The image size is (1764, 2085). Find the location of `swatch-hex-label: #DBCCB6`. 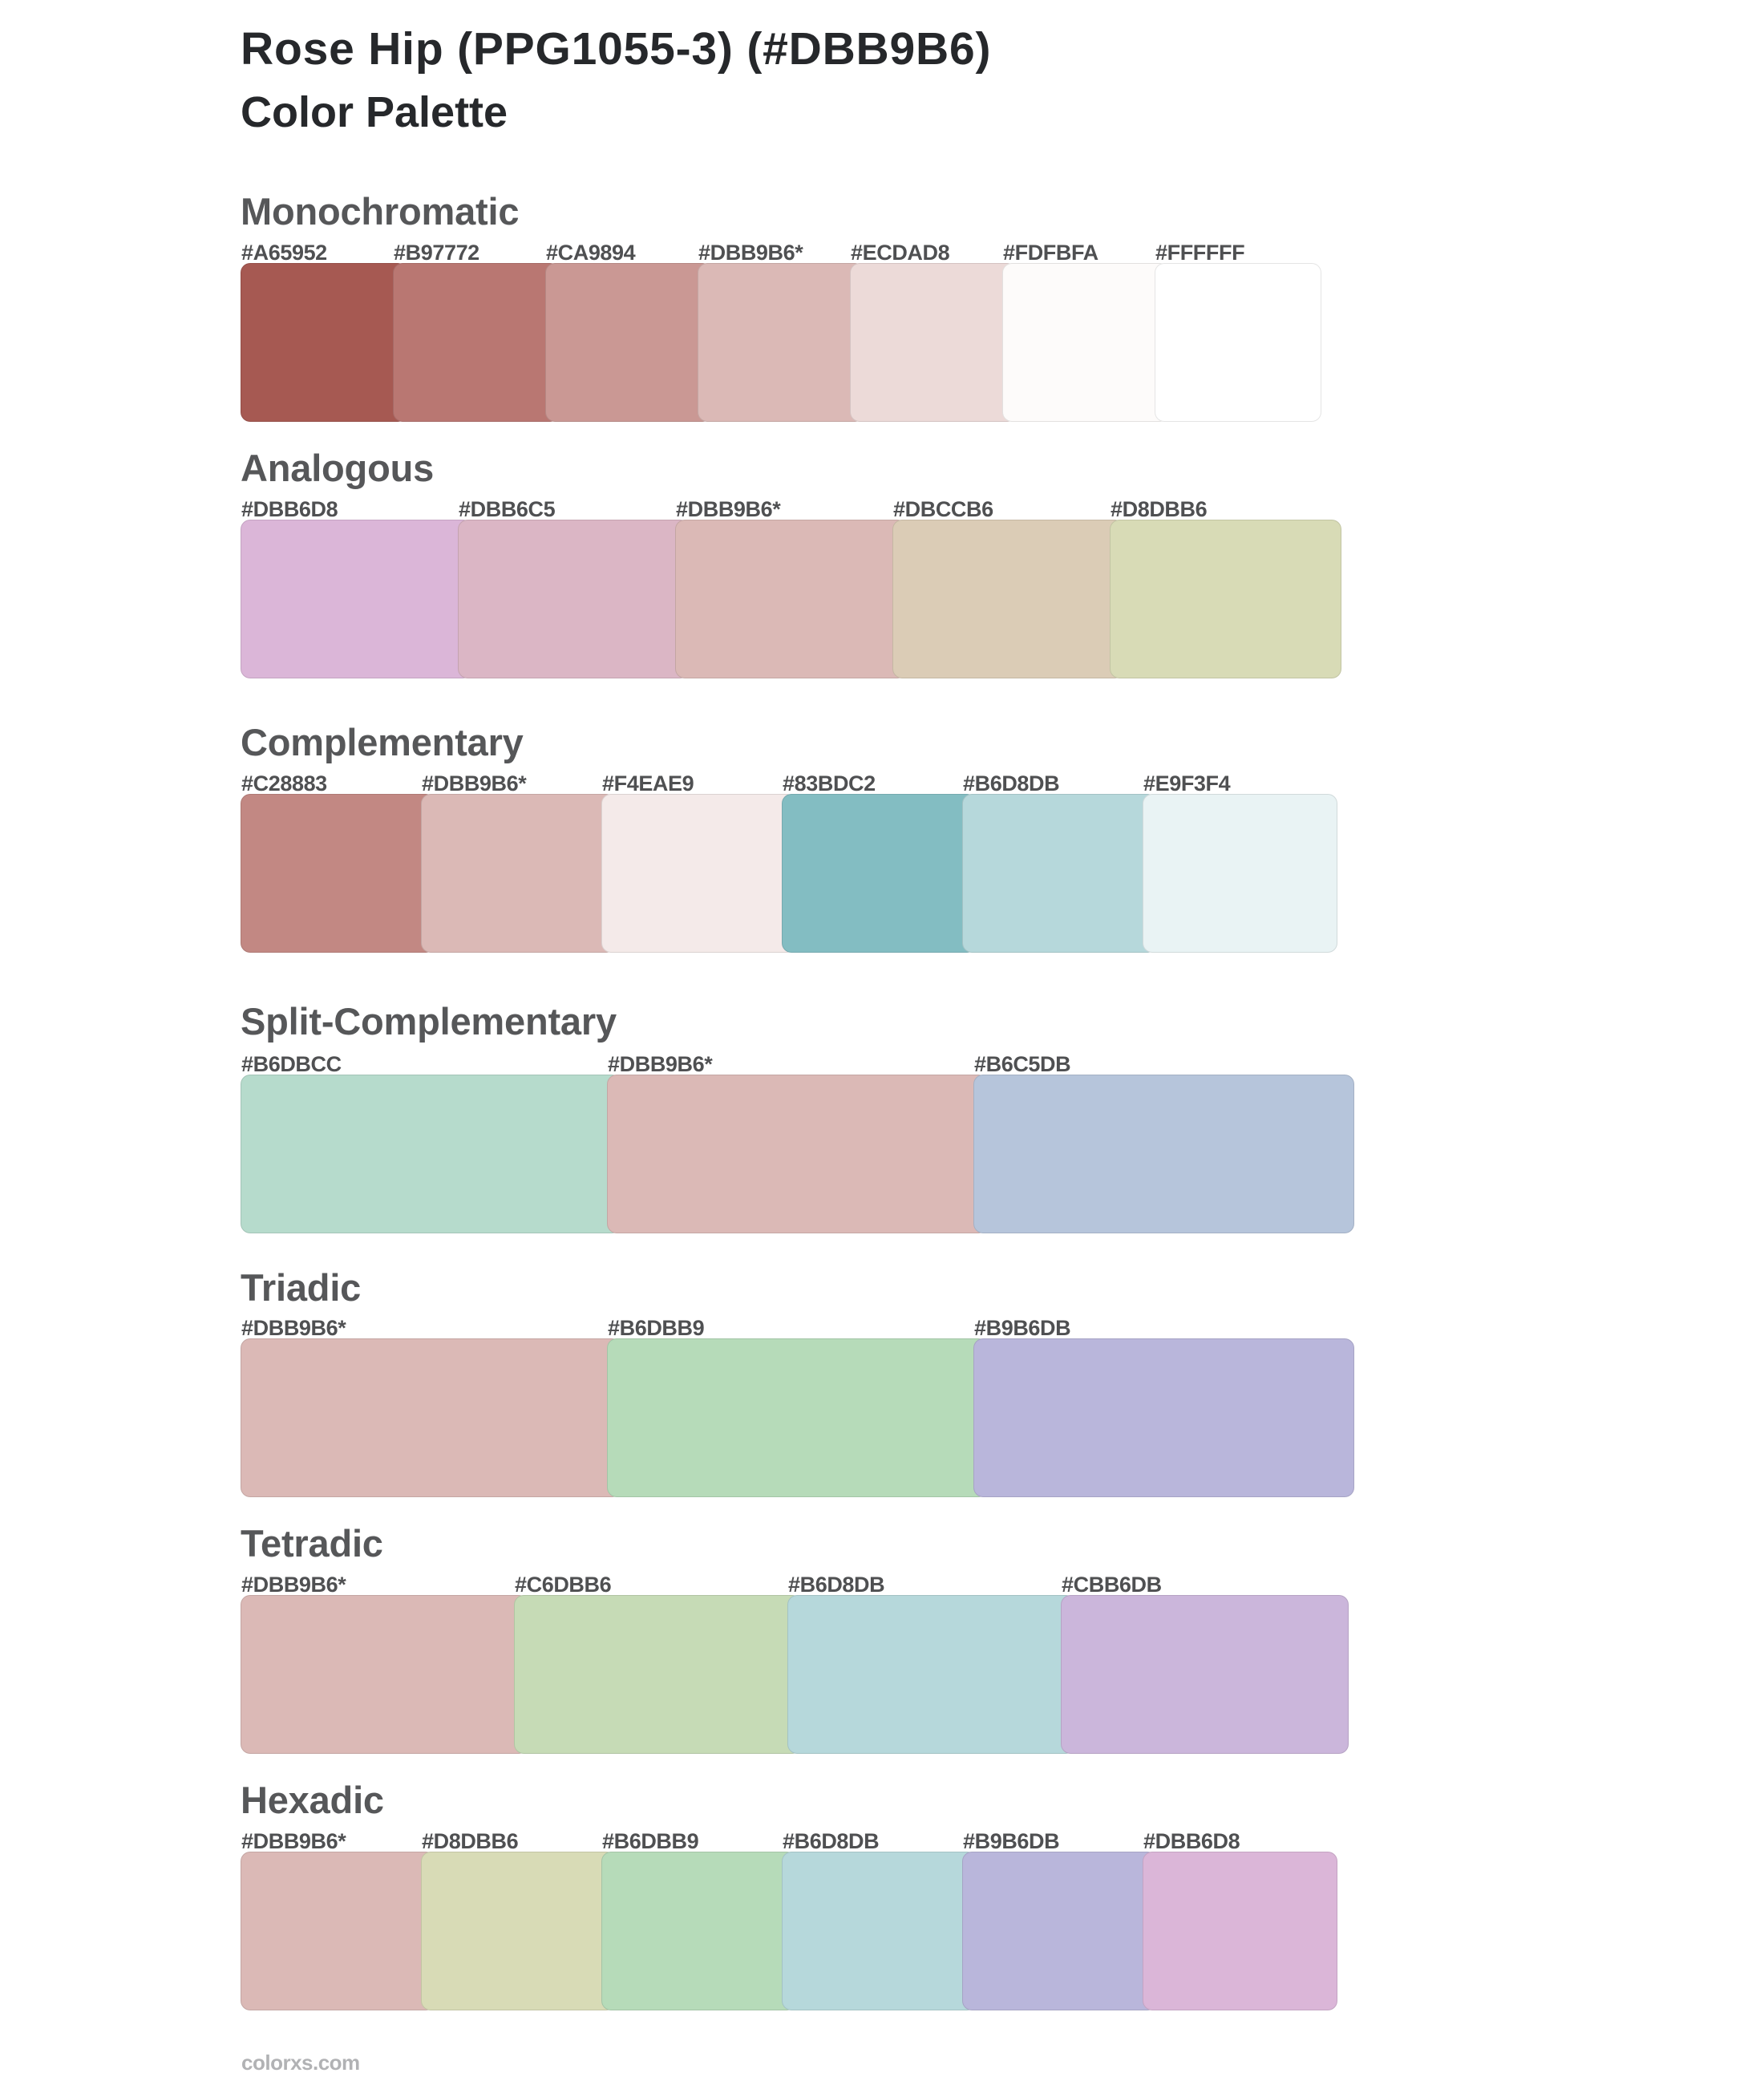

swatch-hex-label: #DBCCB6 is located at coordinates (943, 509).